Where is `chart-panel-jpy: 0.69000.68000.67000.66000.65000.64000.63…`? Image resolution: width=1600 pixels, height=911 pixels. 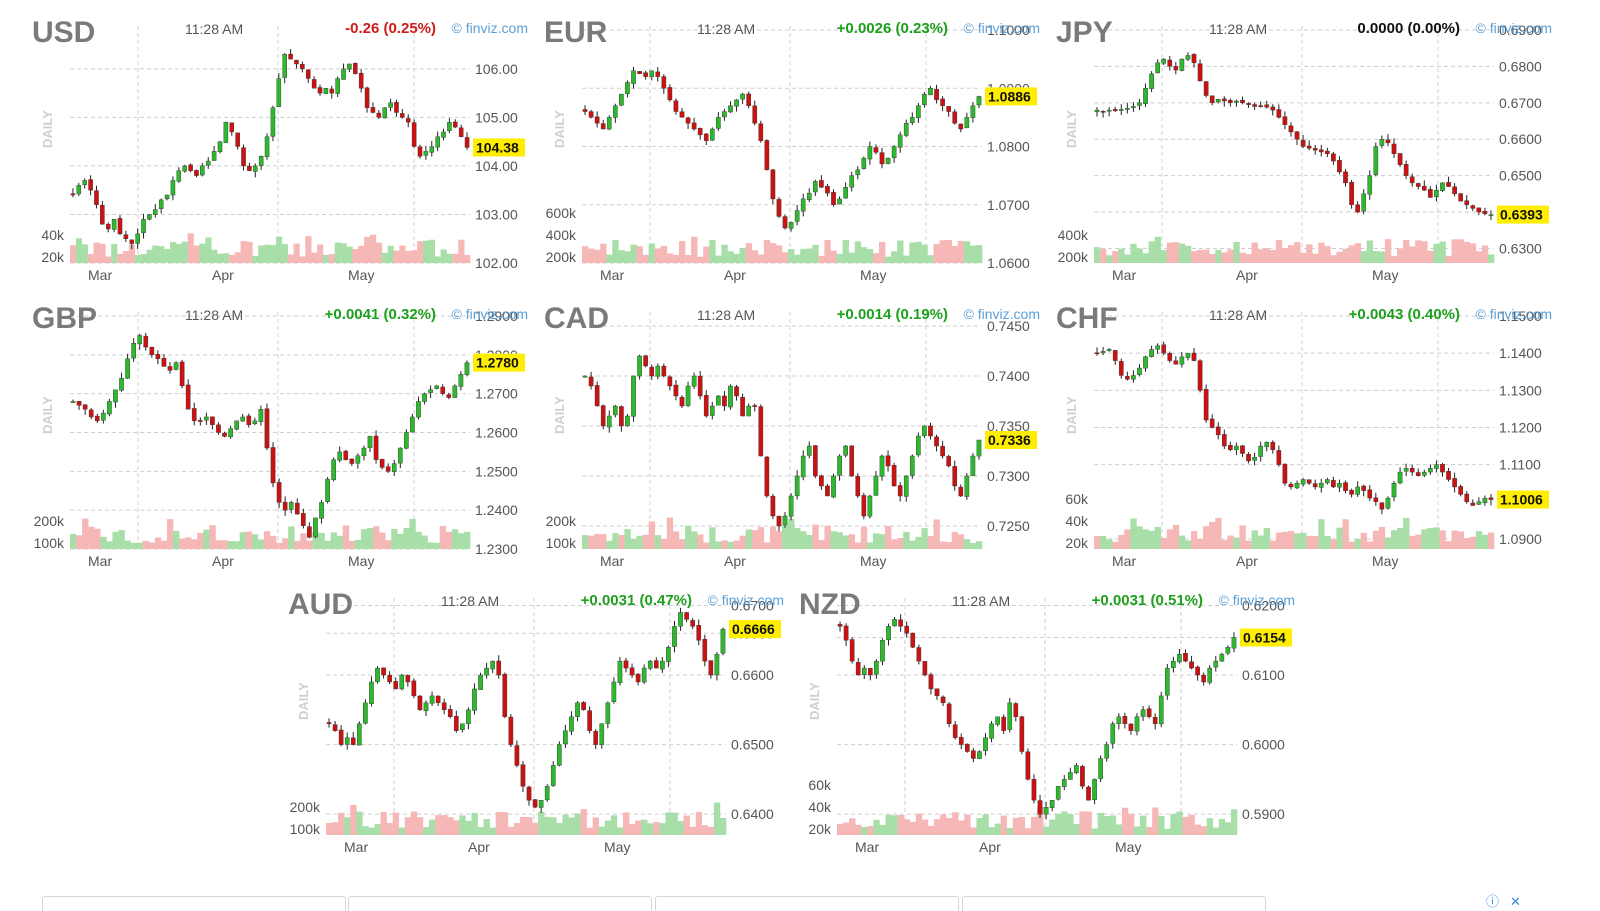
chart-panel-jpy: 0.69000.68000.67000.66000.65000.64000.63… is located at coordinates (1304, 148).